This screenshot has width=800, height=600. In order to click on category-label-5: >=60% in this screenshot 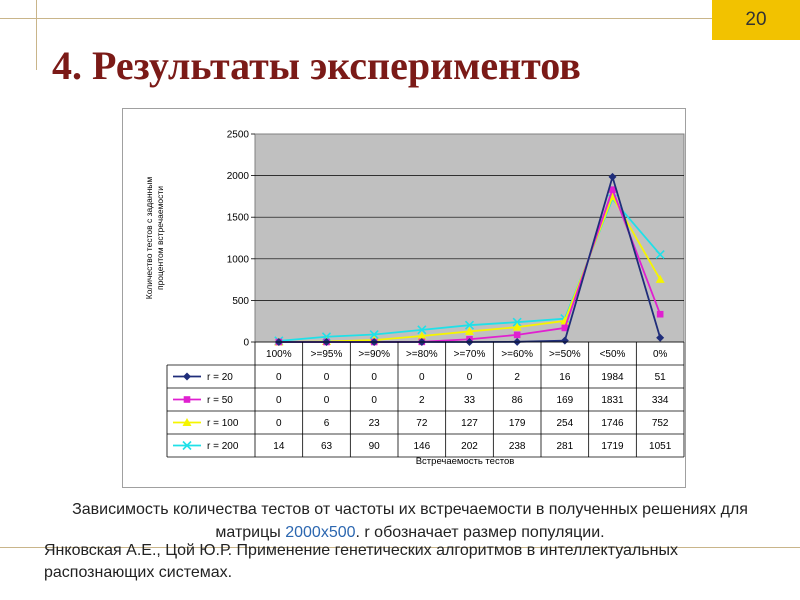, I will do `click(517, 354)`.